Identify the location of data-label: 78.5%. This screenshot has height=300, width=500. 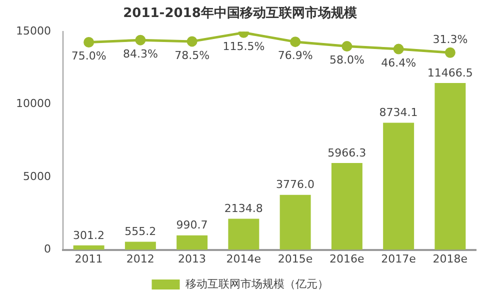
(192, 55).